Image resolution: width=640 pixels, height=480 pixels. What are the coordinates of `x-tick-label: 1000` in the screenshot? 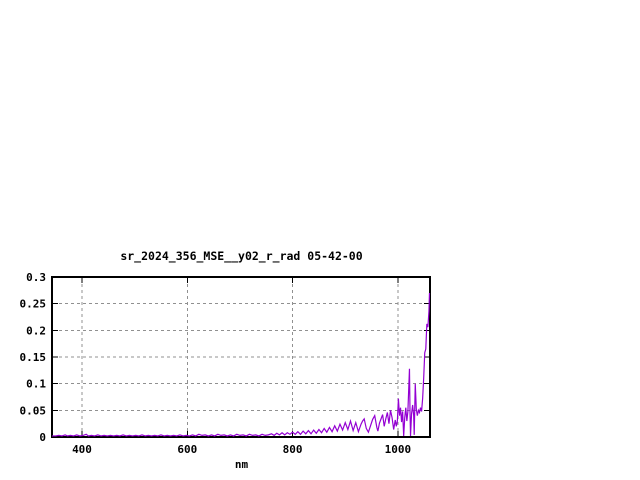 It's located at (398, 449).